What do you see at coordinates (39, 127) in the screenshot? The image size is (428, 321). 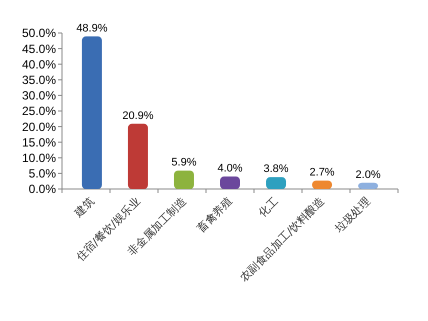 I see `y-tick-label: 20.0%` at bounding box center [39, 127].